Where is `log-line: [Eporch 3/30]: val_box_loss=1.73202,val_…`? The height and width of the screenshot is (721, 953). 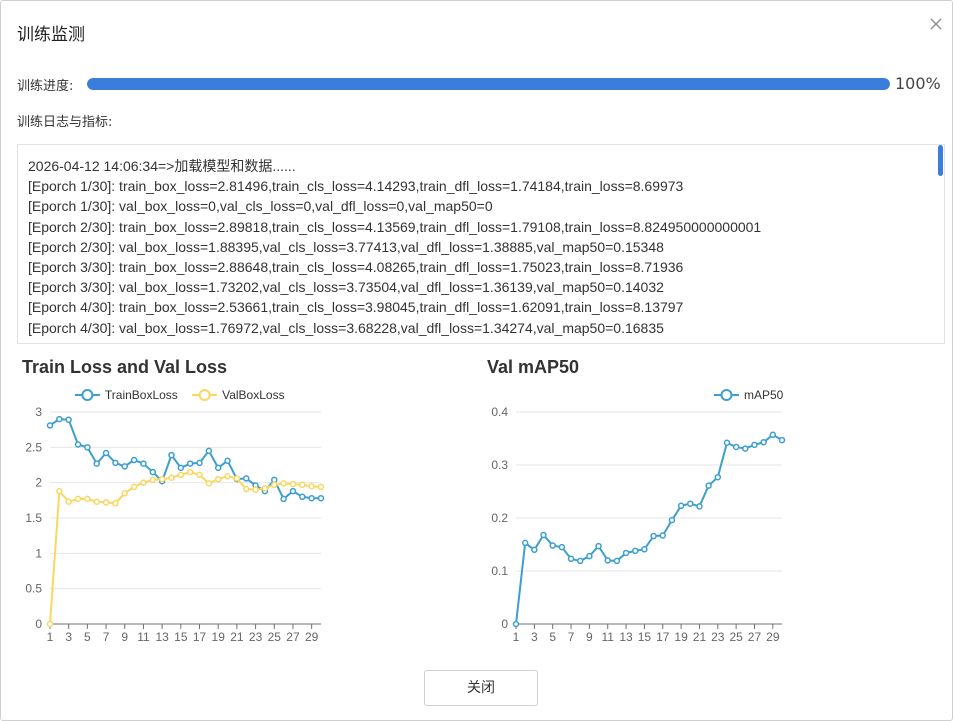 log-line: [Eporch 3/30]: val_box_loss=1.73202,val_… is located at coordinates (346, 287).